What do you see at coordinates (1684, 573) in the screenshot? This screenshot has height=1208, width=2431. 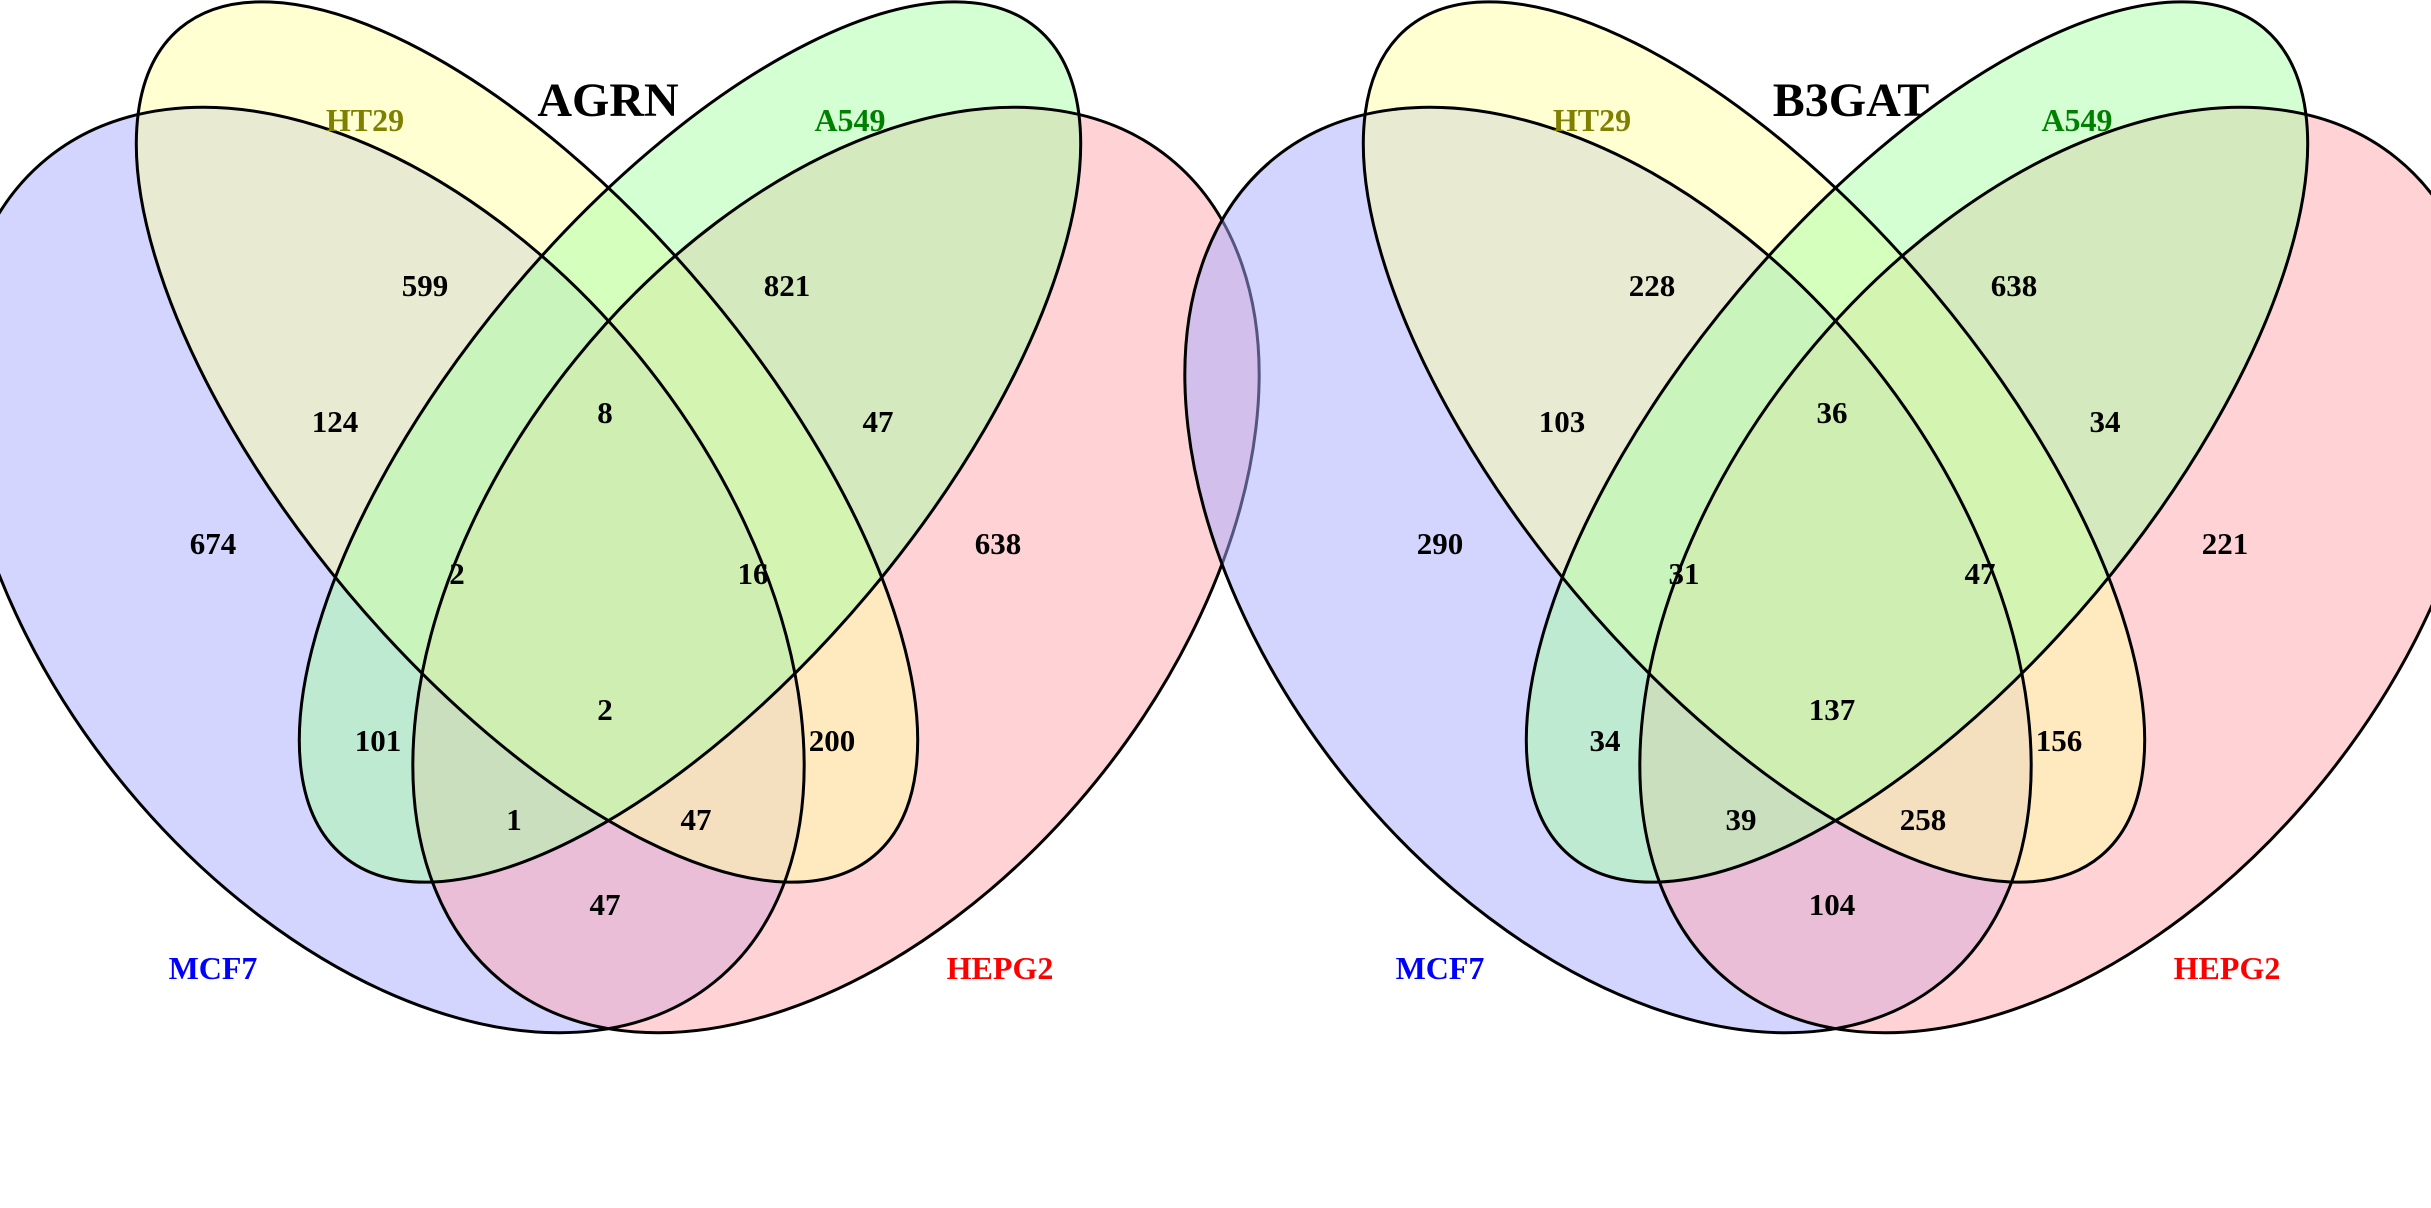 I see `region-count-mcf7-ht29-a549: 31` at bounding box center [1684, 573].